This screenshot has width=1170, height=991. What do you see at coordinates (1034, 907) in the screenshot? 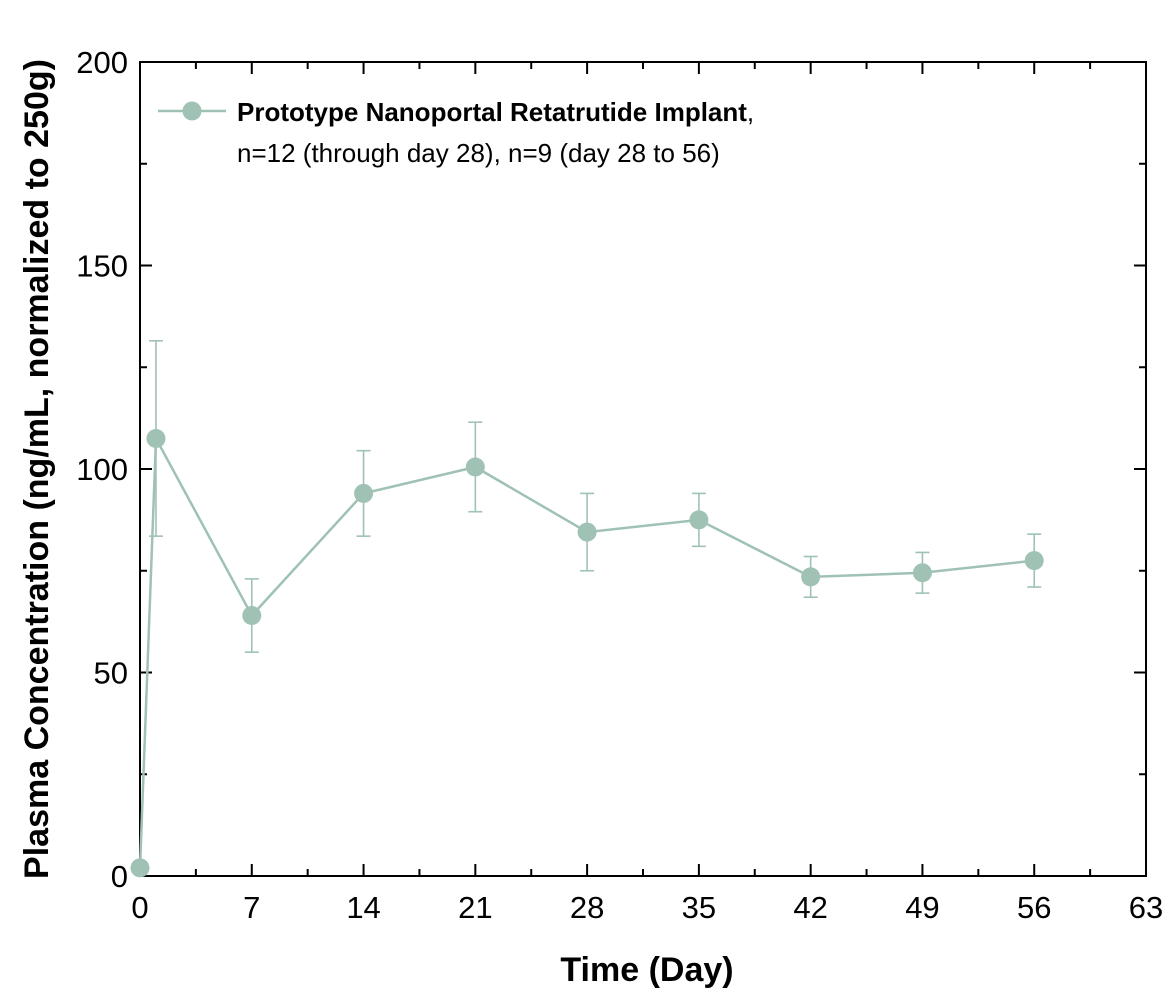
I see `x-tick-label: 56` at bounding box center [1034, 907].